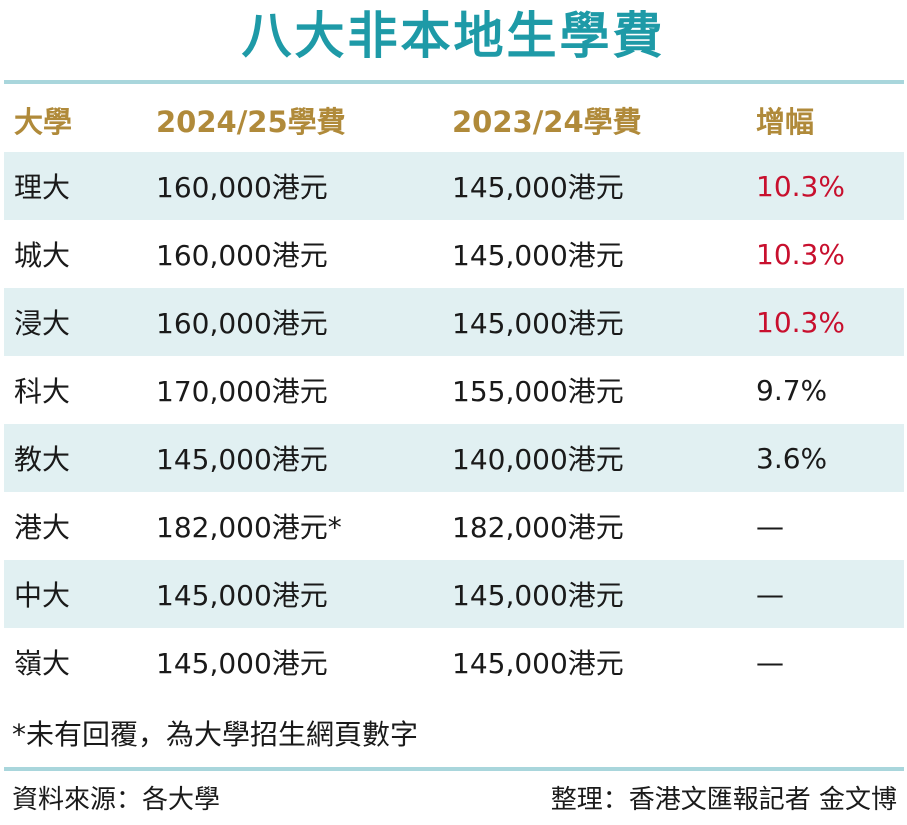  I want to click on university-cell: 理大, so click(42, 187).